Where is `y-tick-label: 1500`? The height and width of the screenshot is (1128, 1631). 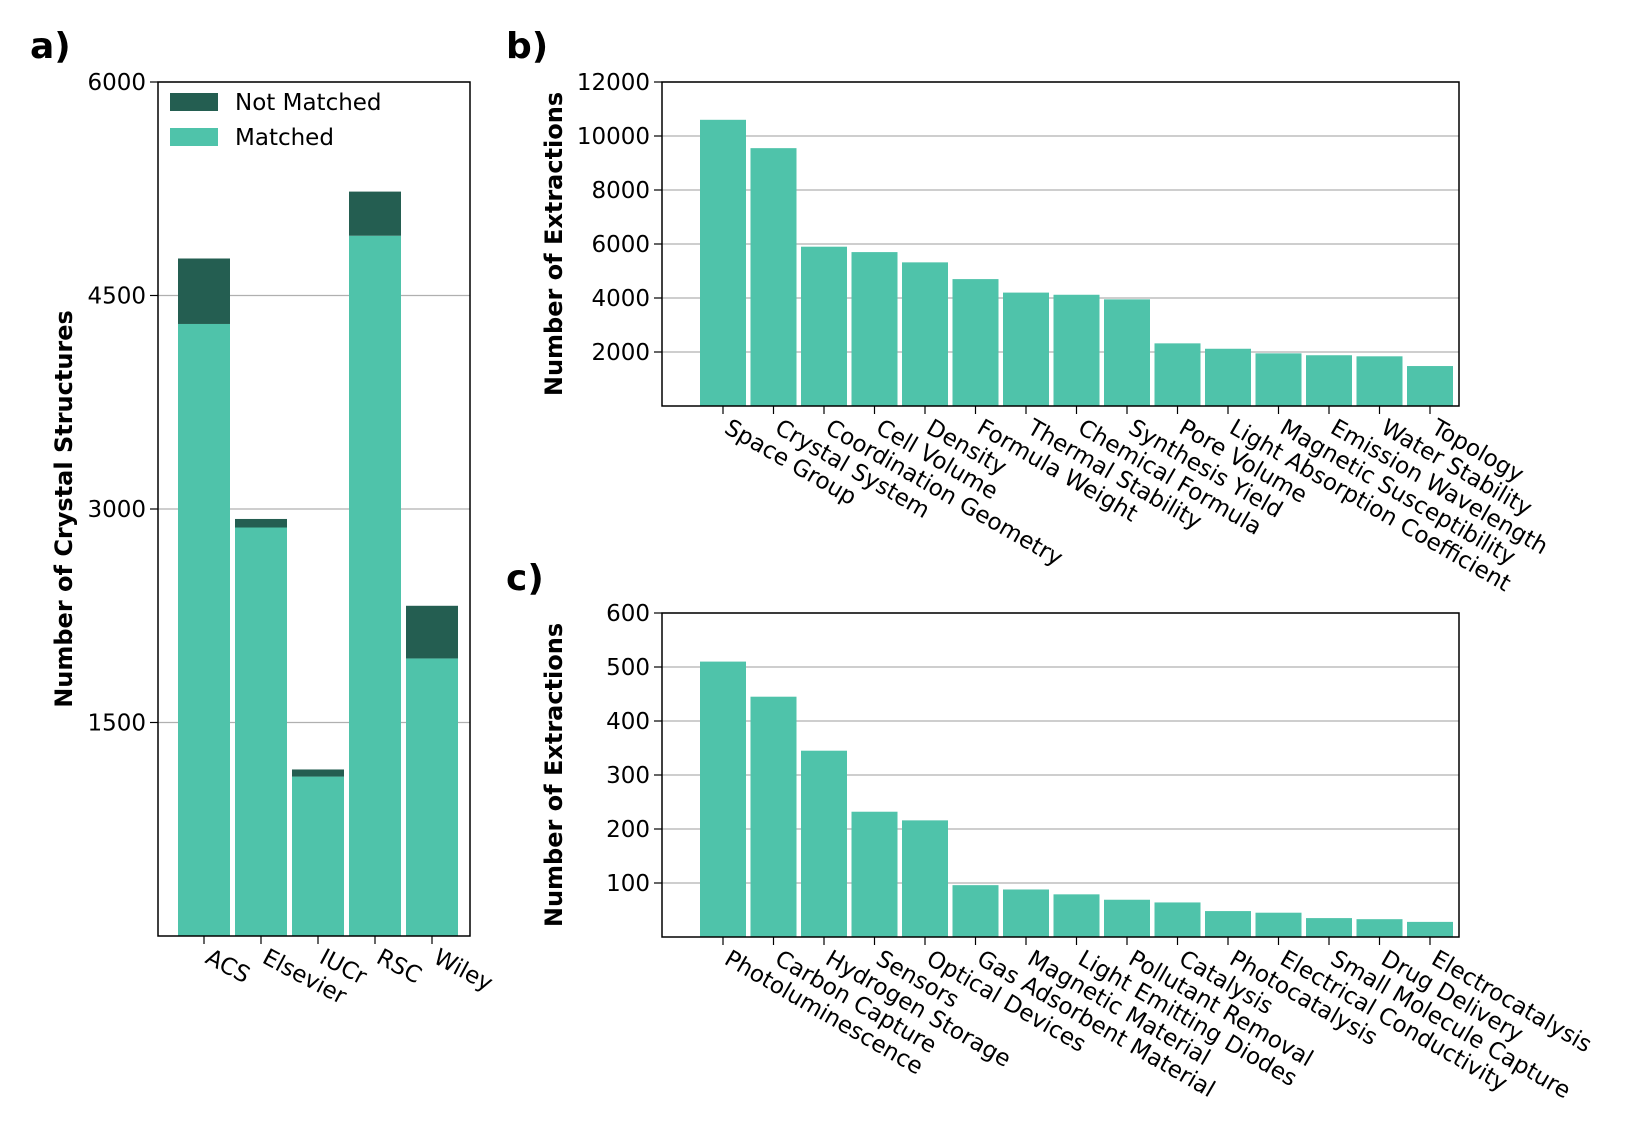
y-tick-label: 1500 is located at coordinates (116, 724).